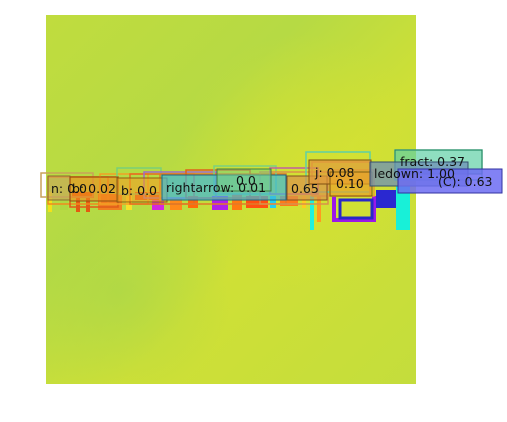 This screenshot has height=422, width=507. I want to click on detection-label: b: 0.02, so click(94, 188).